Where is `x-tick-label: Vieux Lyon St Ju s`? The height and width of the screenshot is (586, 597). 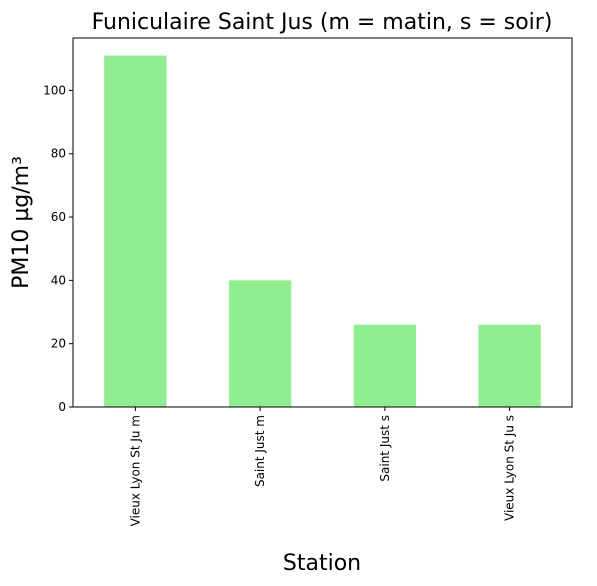
x-tick-label: Vieux Lyon St Ju s is located at coordinates (510, 468).